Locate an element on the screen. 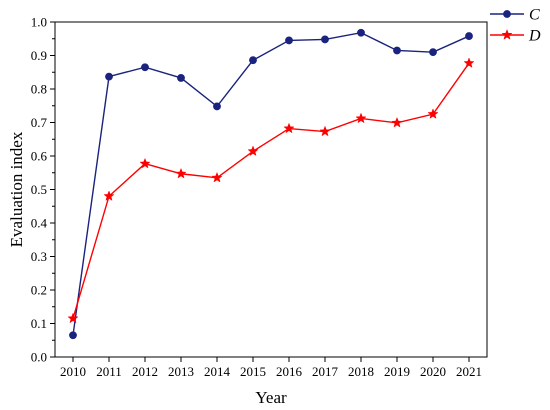 The height and width of the screenshot is (410, 550). x-tick-label: 2018 is located at coordinates (361, 371).